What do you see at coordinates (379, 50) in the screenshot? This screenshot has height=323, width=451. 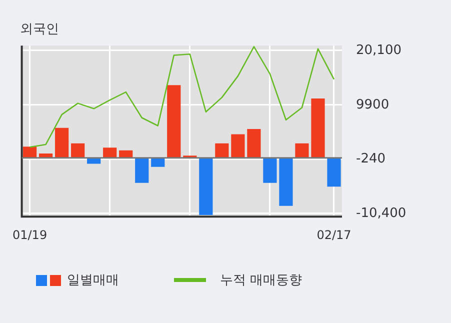 I see `y-tick-label: 20,100` at bounding box center [379, 50].